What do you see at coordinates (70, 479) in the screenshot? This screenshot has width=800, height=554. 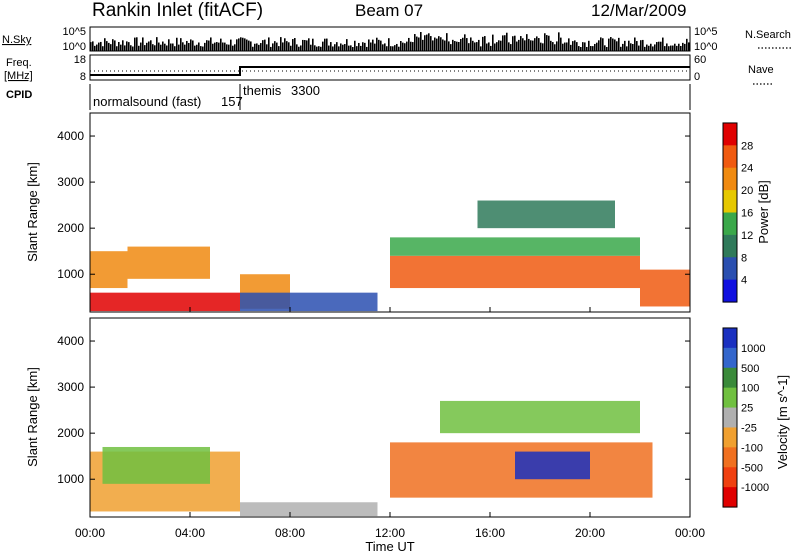 I see `velocity-y-tick-label: 1000` at bounding box center [70, 479].